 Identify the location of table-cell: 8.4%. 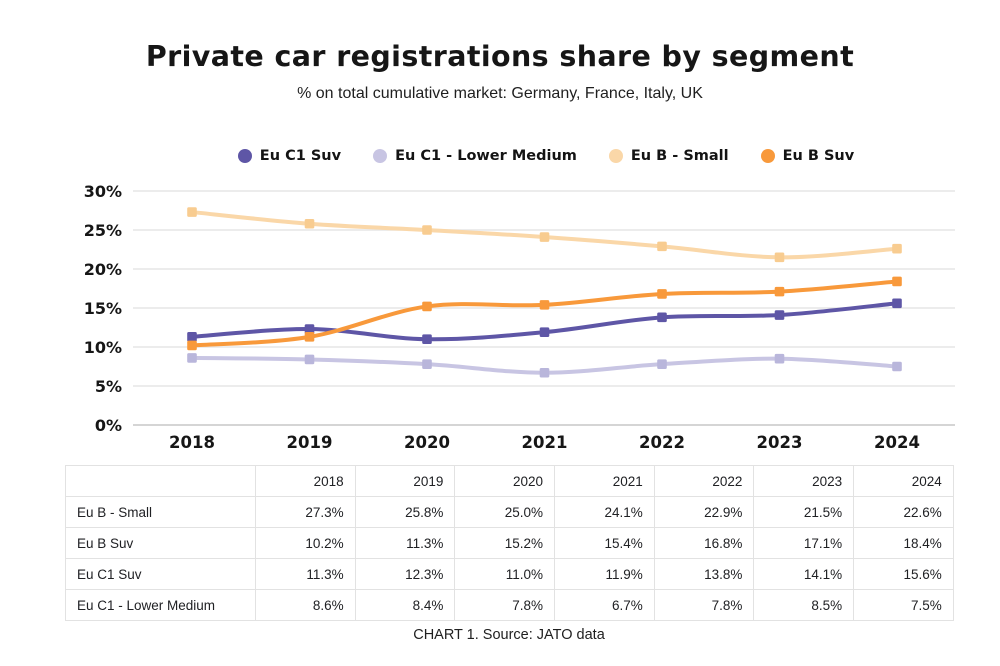
(405, 605).